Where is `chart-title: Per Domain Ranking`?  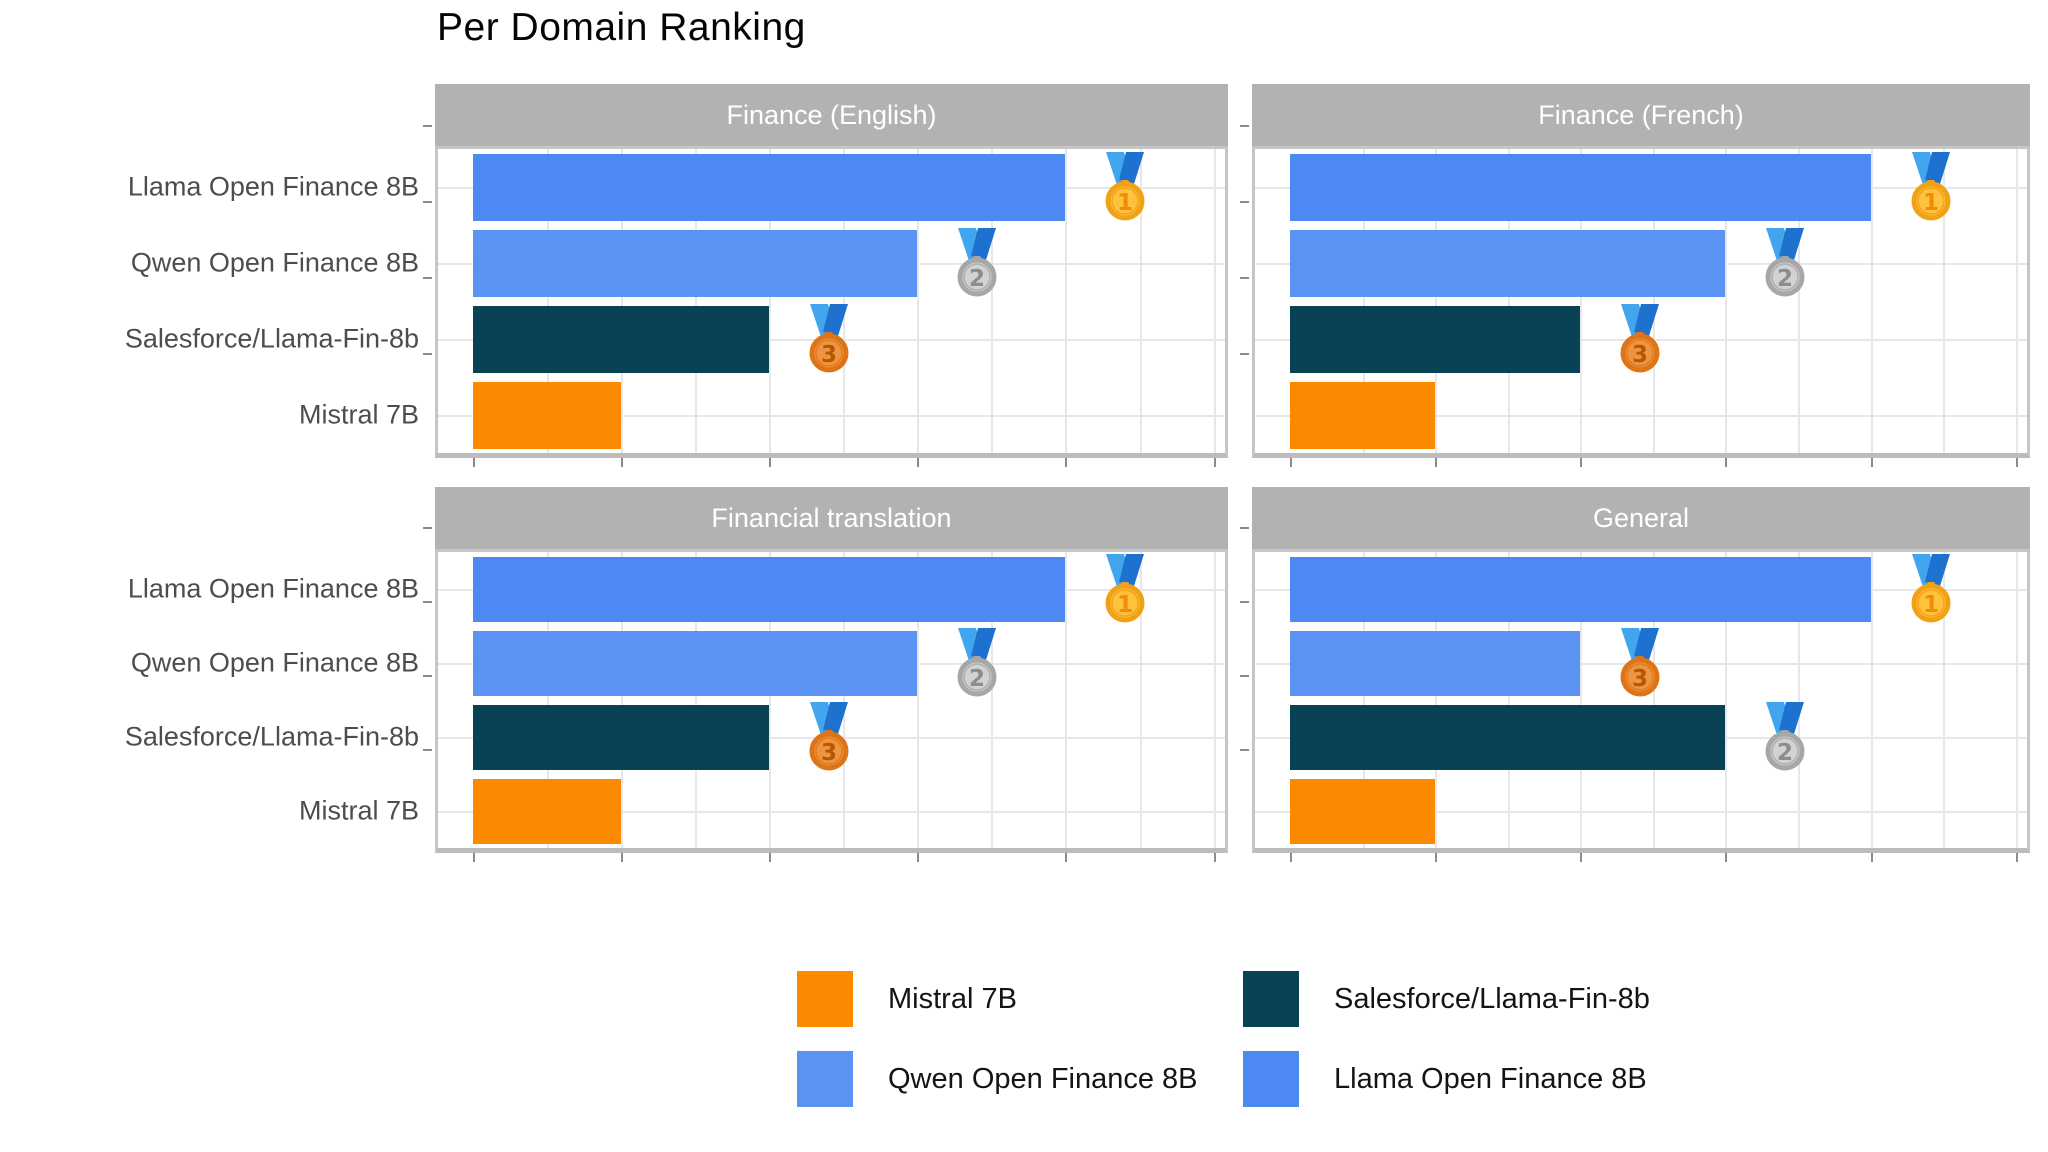 chart-title: Per Domain Ranking is located at coordinates (621, 27).